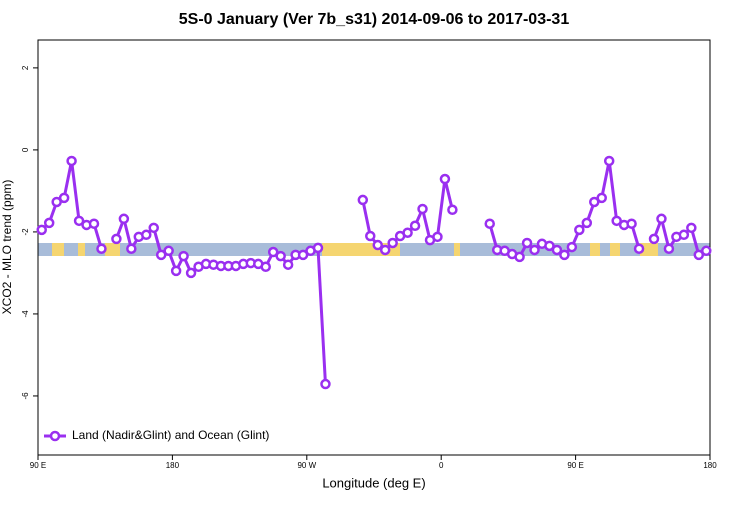  I want to click on y-tick-label: -4, so click(25, 314).